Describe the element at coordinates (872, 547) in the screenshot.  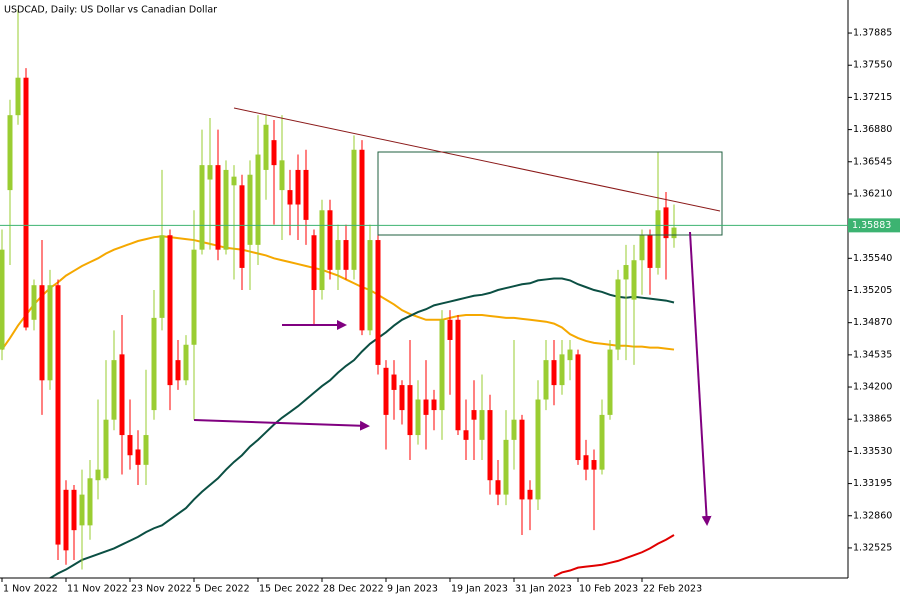
I see `y-tick-label: 1.32525` at that location.